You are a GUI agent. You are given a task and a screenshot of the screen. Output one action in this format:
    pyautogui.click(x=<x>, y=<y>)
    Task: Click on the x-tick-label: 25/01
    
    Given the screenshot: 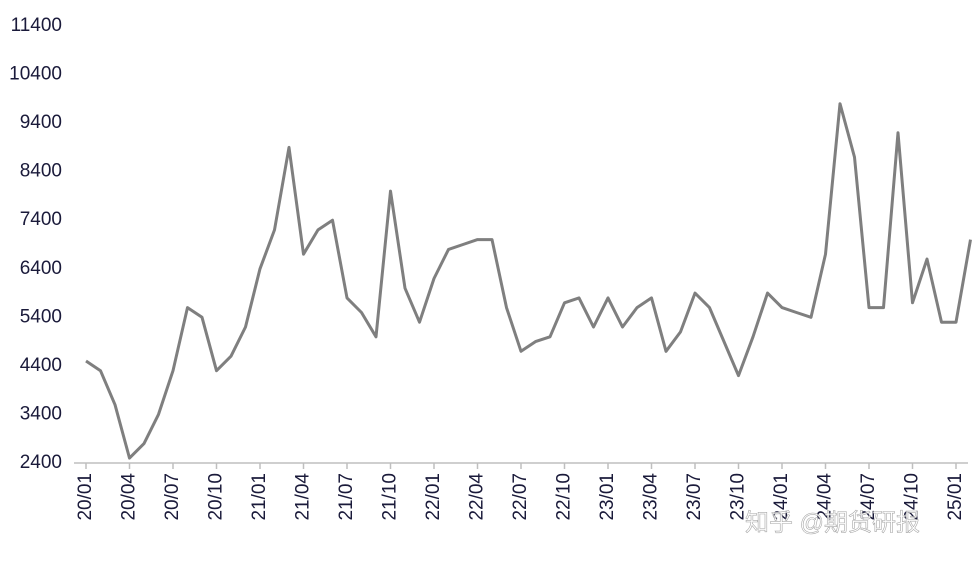 What is the action you would take?
    pyautogui.click(x=955, y=497)
    